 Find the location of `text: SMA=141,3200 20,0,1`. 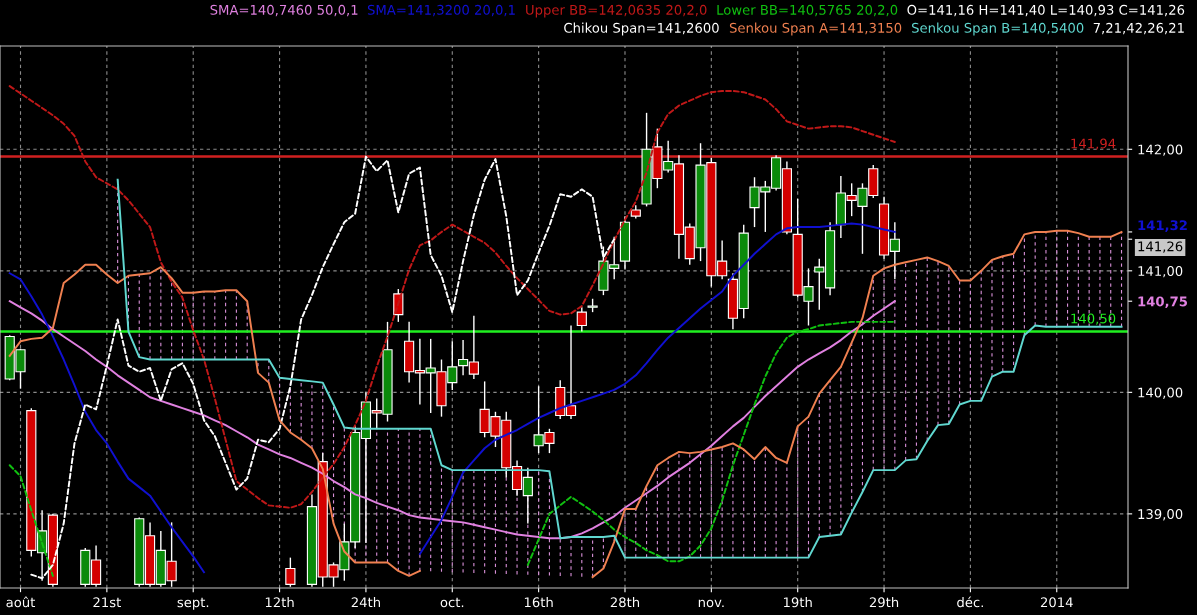

text: SMA=141,3200 20,0,1 is located at coordinates (441, 10).